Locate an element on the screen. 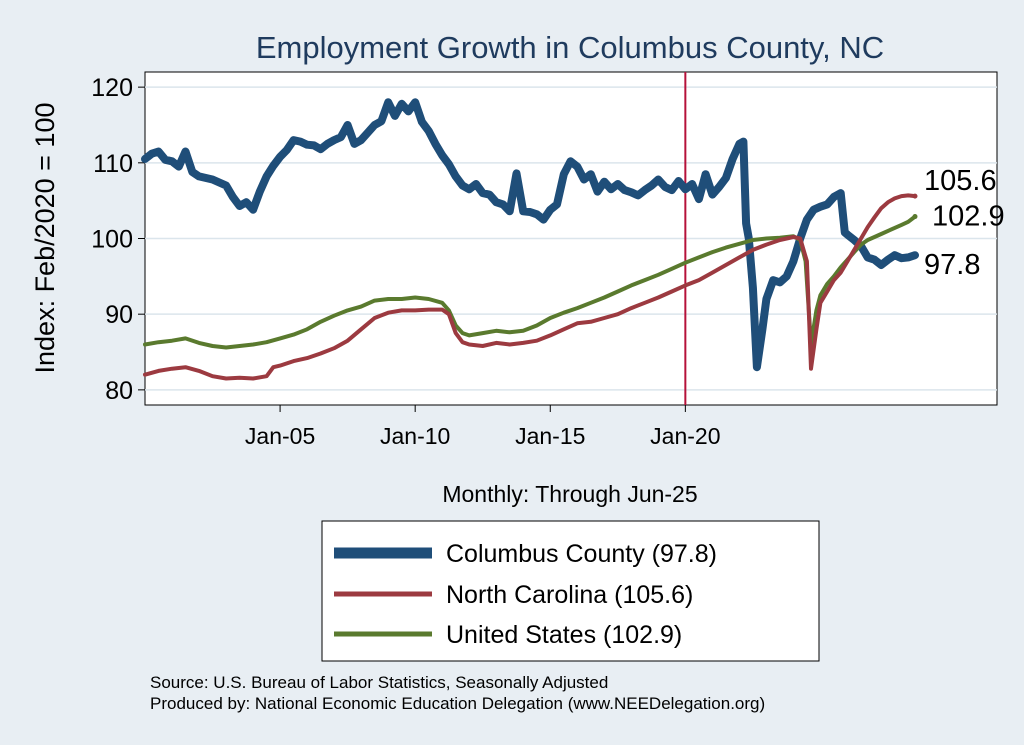 Image resolution: width=1024 pixels, height=745 pixels. end-label-united-states: 102.9 is located at coordinates (968, 217).